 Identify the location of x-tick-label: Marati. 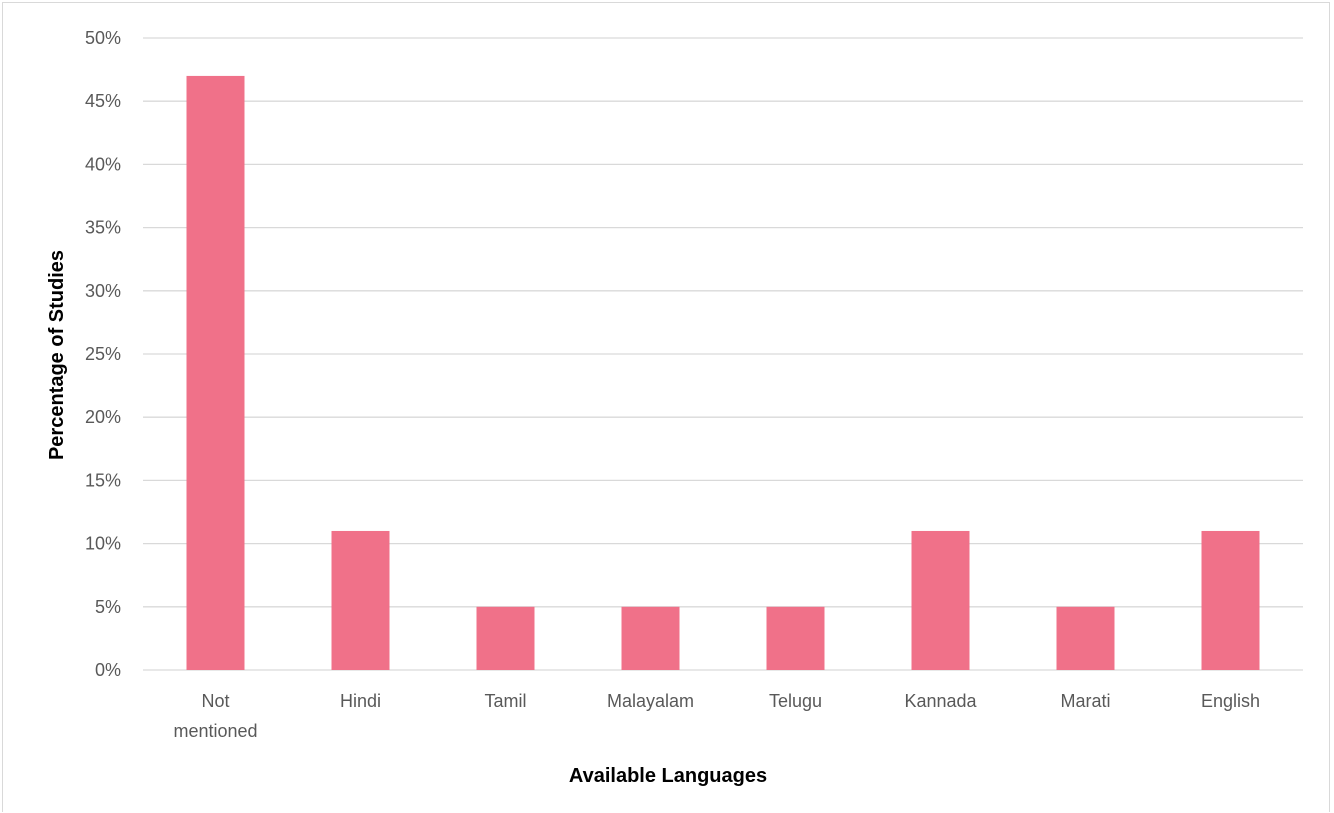
(1085, 701).